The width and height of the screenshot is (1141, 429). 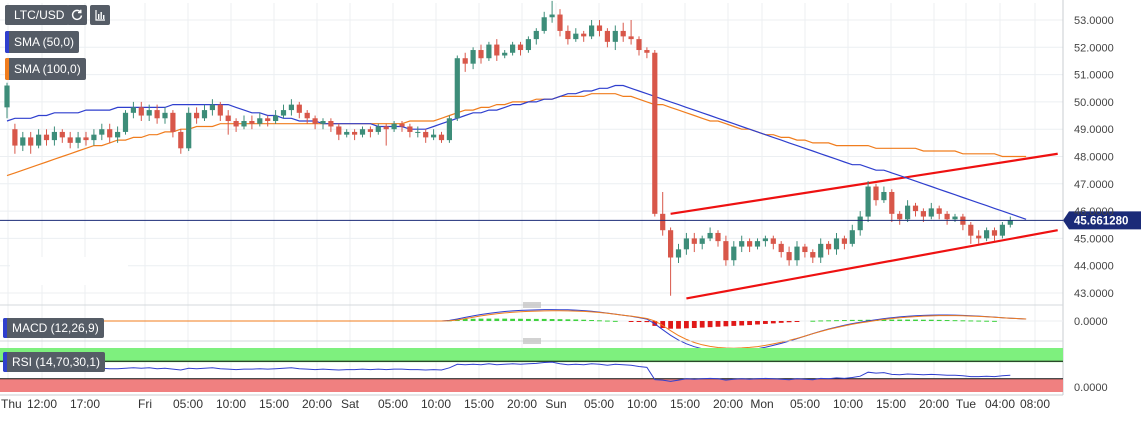 I want to click on time-tick-label: 12:00, so click(x=42, y=404).